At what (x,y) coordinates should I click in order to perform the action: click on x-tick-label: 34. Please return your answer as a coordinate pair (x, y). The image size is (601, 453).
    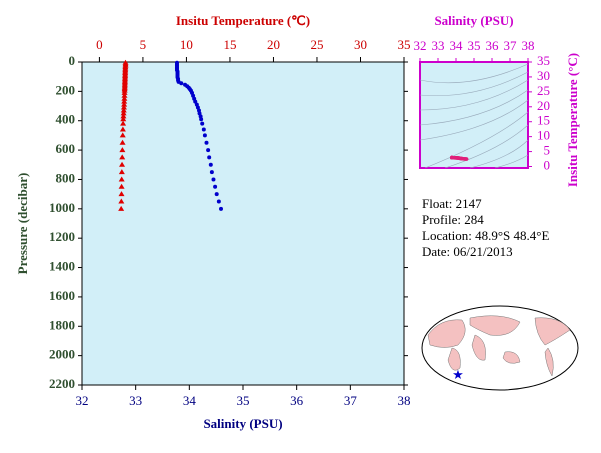
    Looking at the image, I should click on (190, 400).